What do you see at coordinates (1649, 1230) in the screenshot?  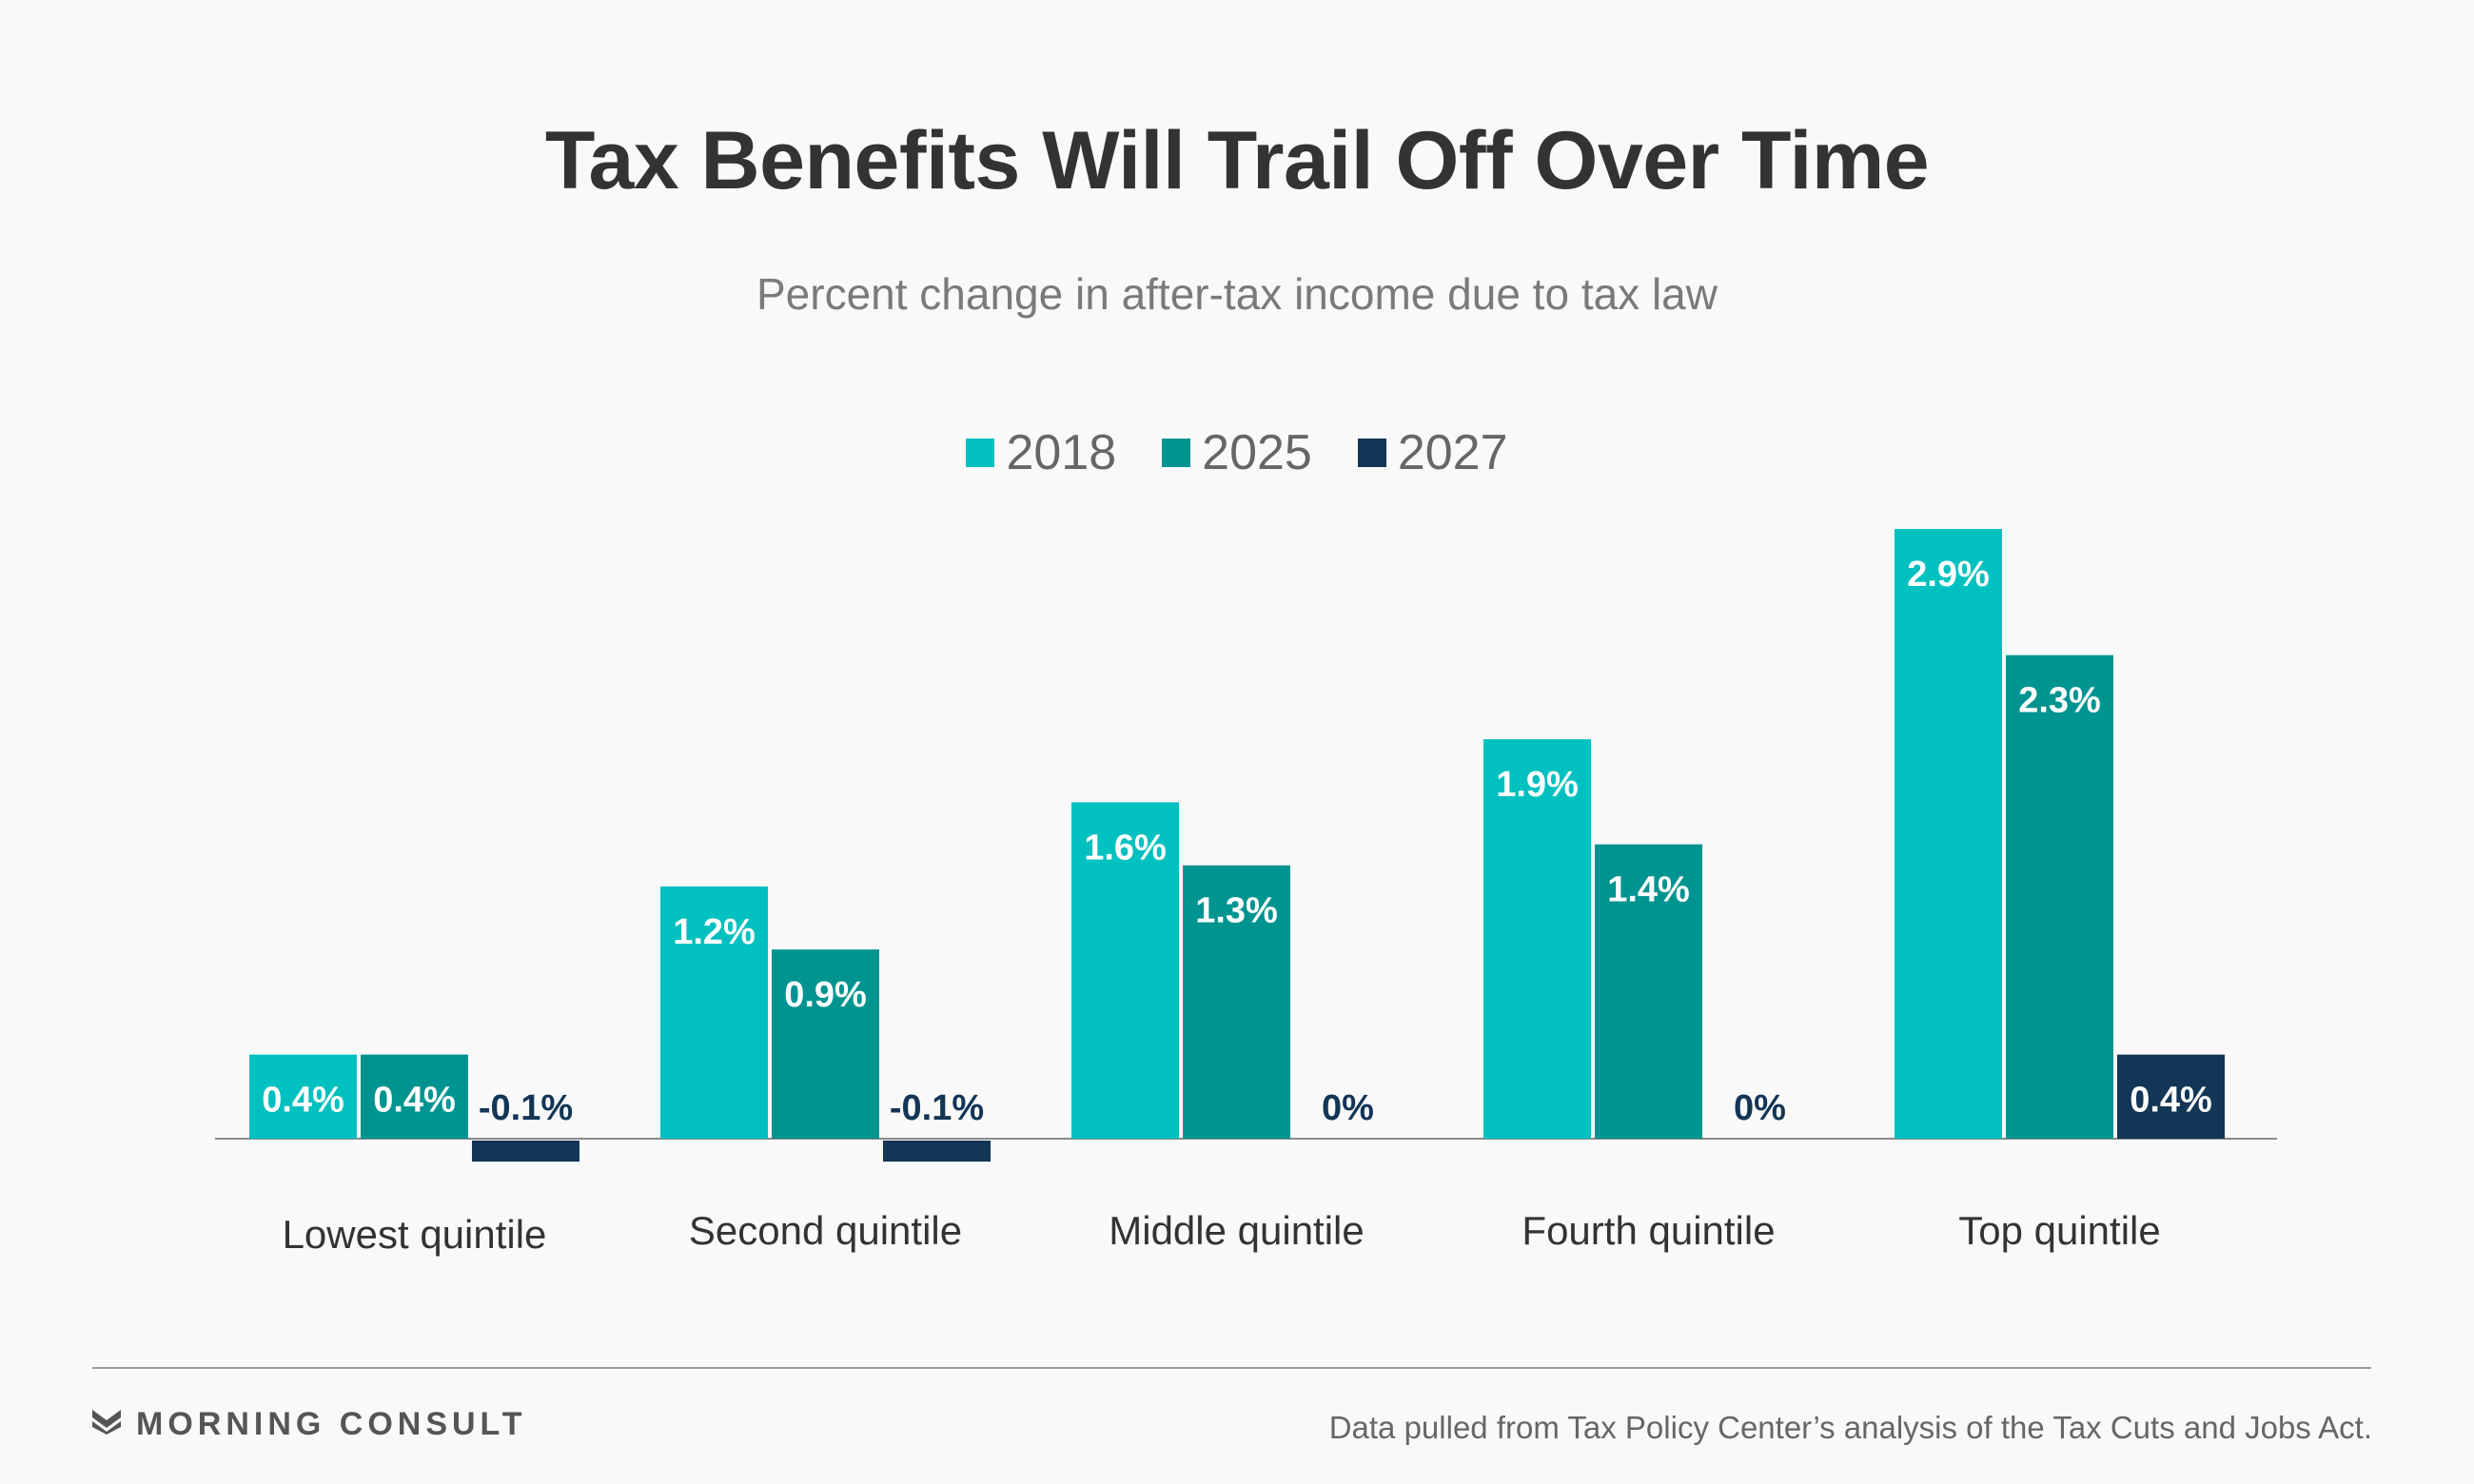 I see `category-label-fourth-quintile: Fourth quintile` at bounding box center [1649, 1230].